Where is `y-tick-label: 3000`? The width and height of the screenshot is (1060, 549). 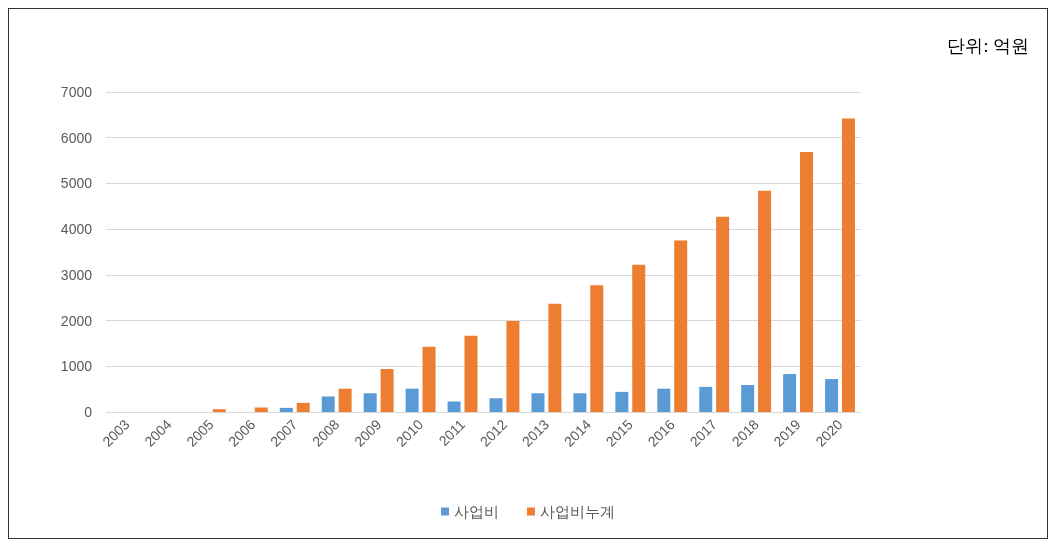 y-tick-label: 3000 is located at coordinates (76, 274).